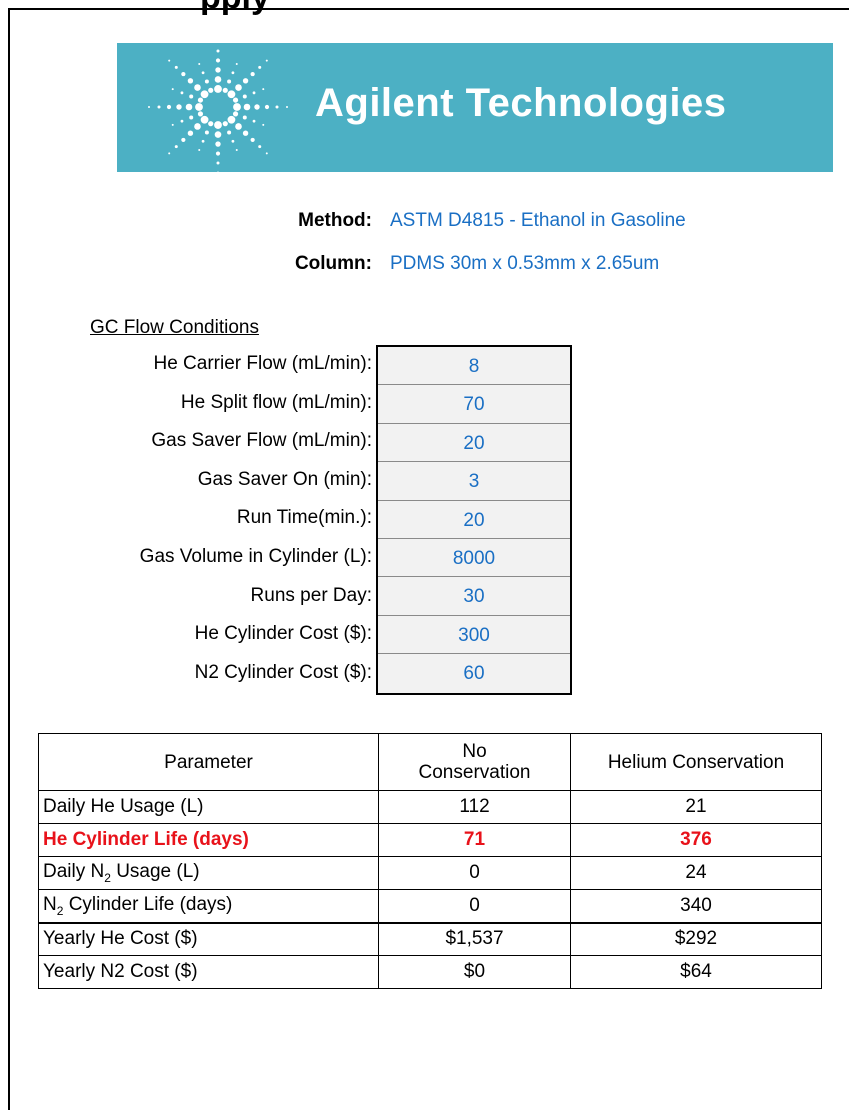  What do you see at coordinates (147, 904) in the screenshot?
I see `label-text: Cylinder Life (days)` at bounding box center [147, 904].